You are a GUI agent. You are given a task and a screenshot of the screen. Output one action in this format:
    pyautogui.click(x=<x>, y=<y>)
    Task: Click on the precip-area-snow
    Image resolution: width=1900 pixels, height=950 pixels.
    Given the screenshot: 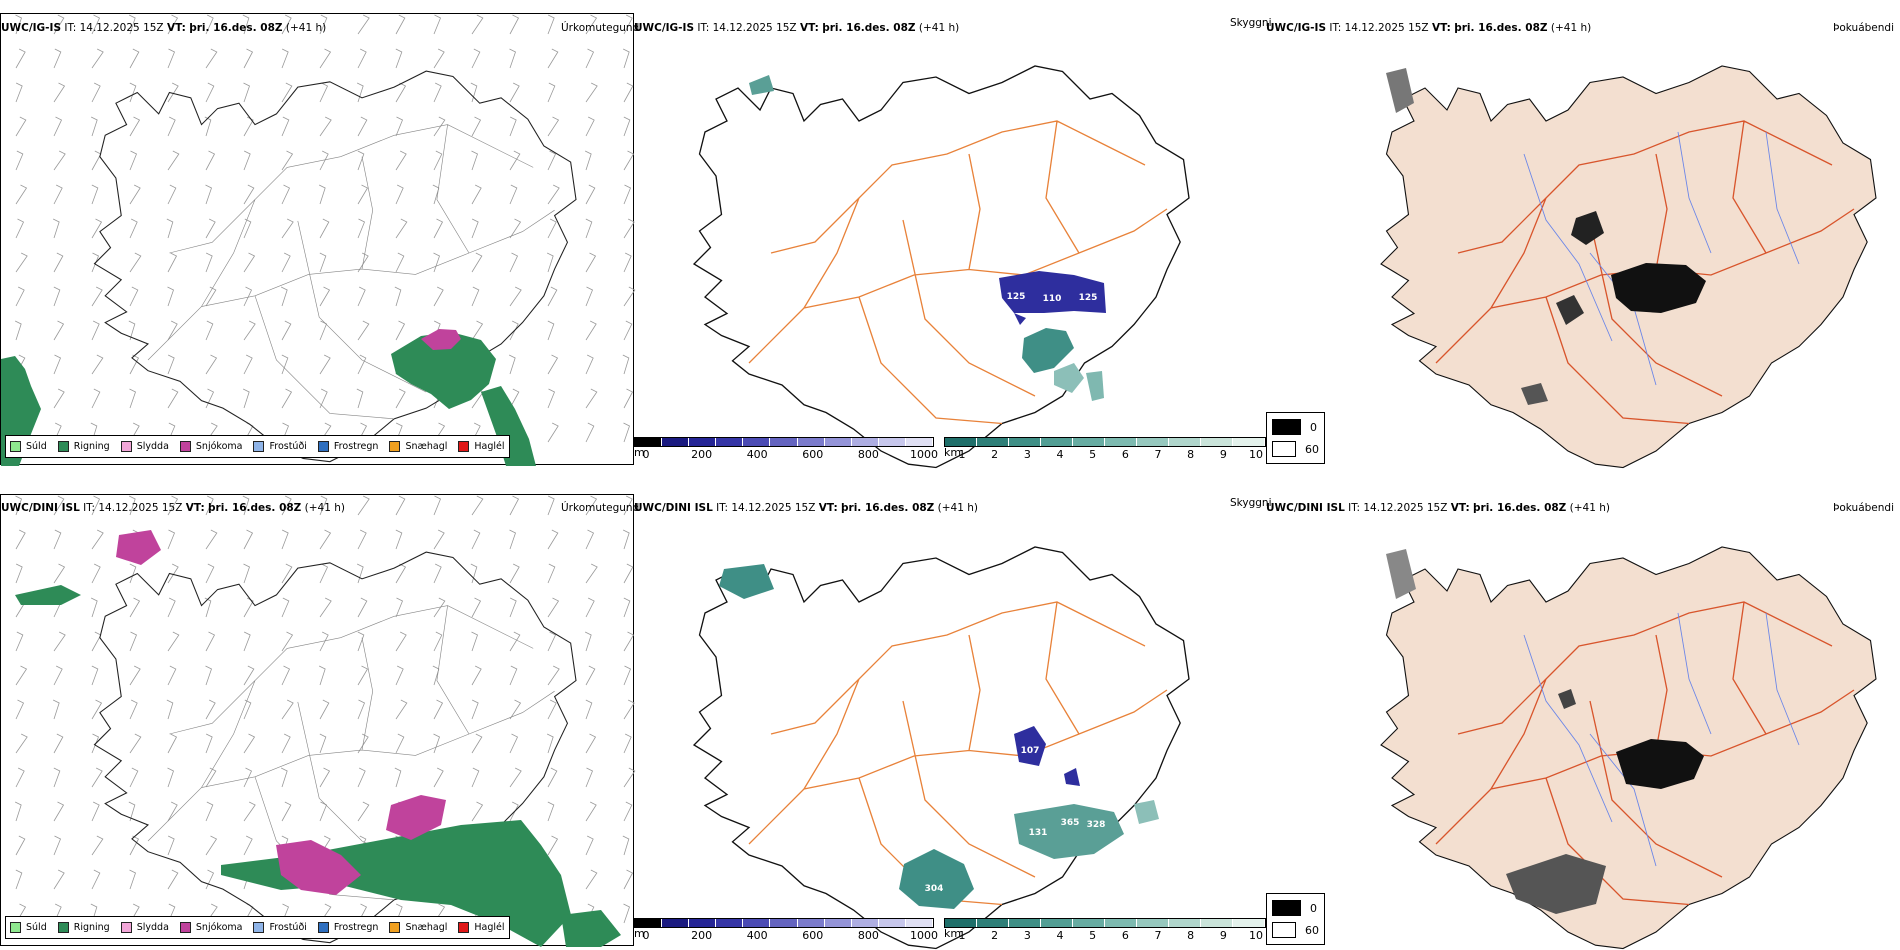 What is the action you would take?
    pyautogui.click(x=441, y=339)
    